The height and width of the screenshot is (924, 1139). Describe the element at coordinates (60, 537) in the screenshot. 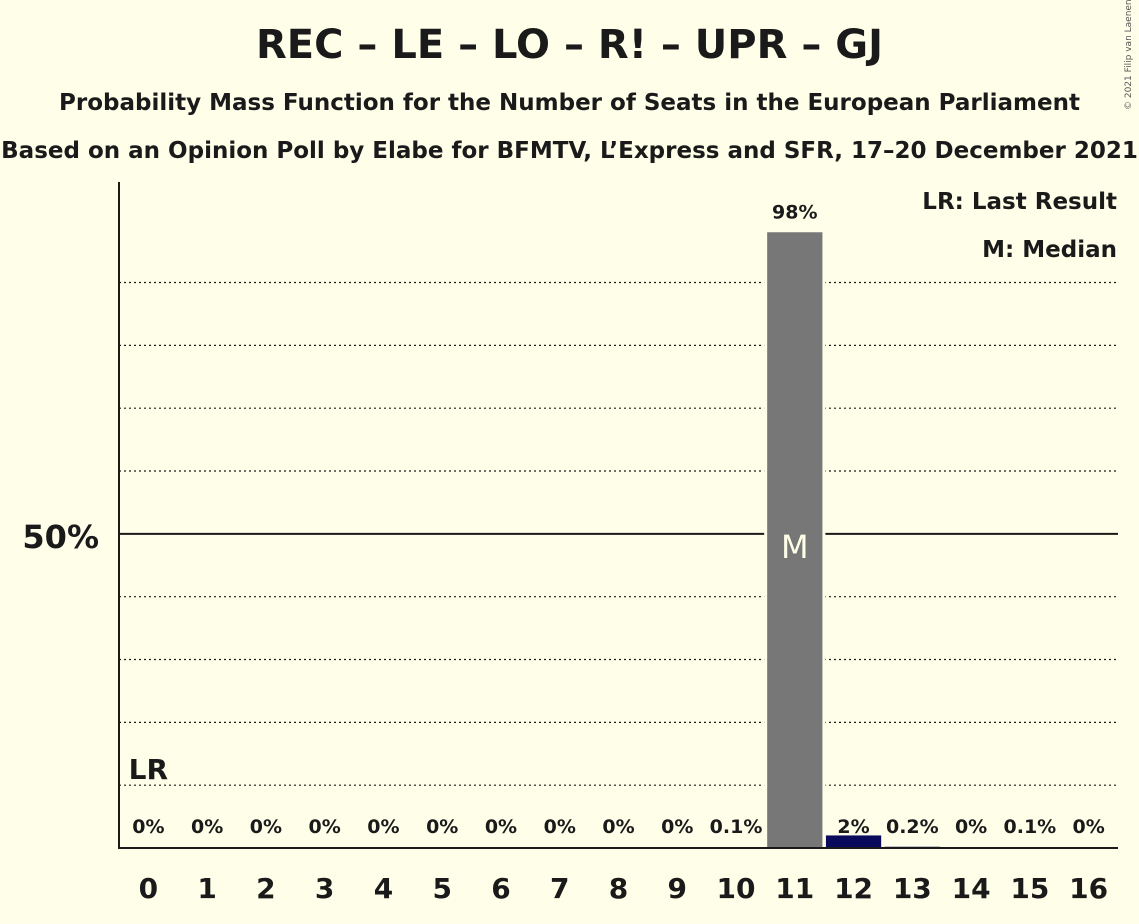

I see `y-tick-label: 50%` at that location.